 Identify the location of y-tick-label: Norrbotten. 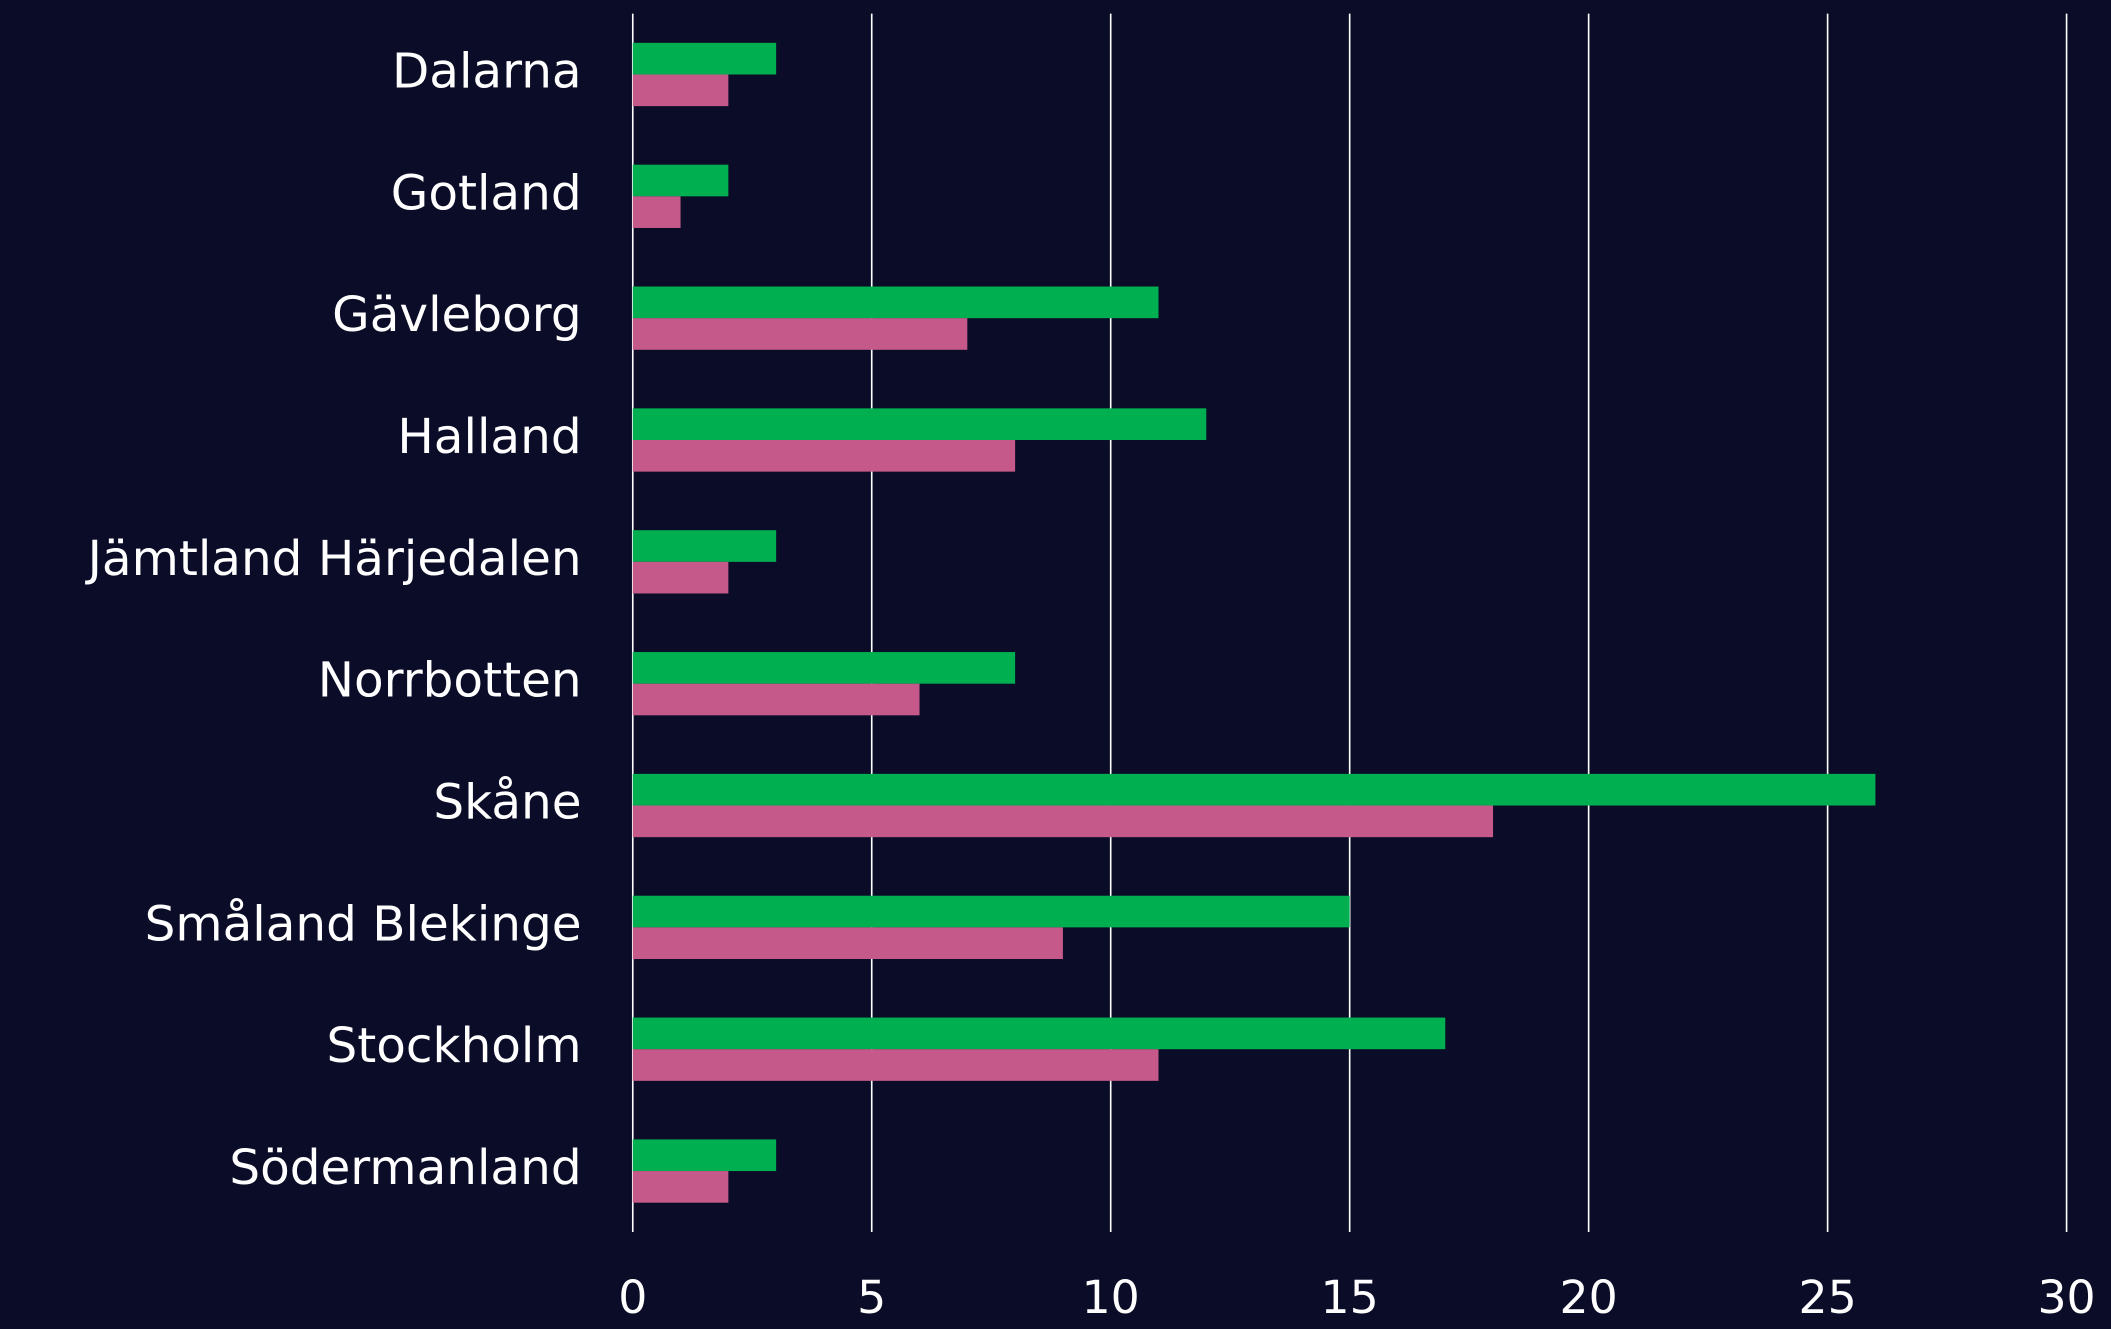
(450, 681).